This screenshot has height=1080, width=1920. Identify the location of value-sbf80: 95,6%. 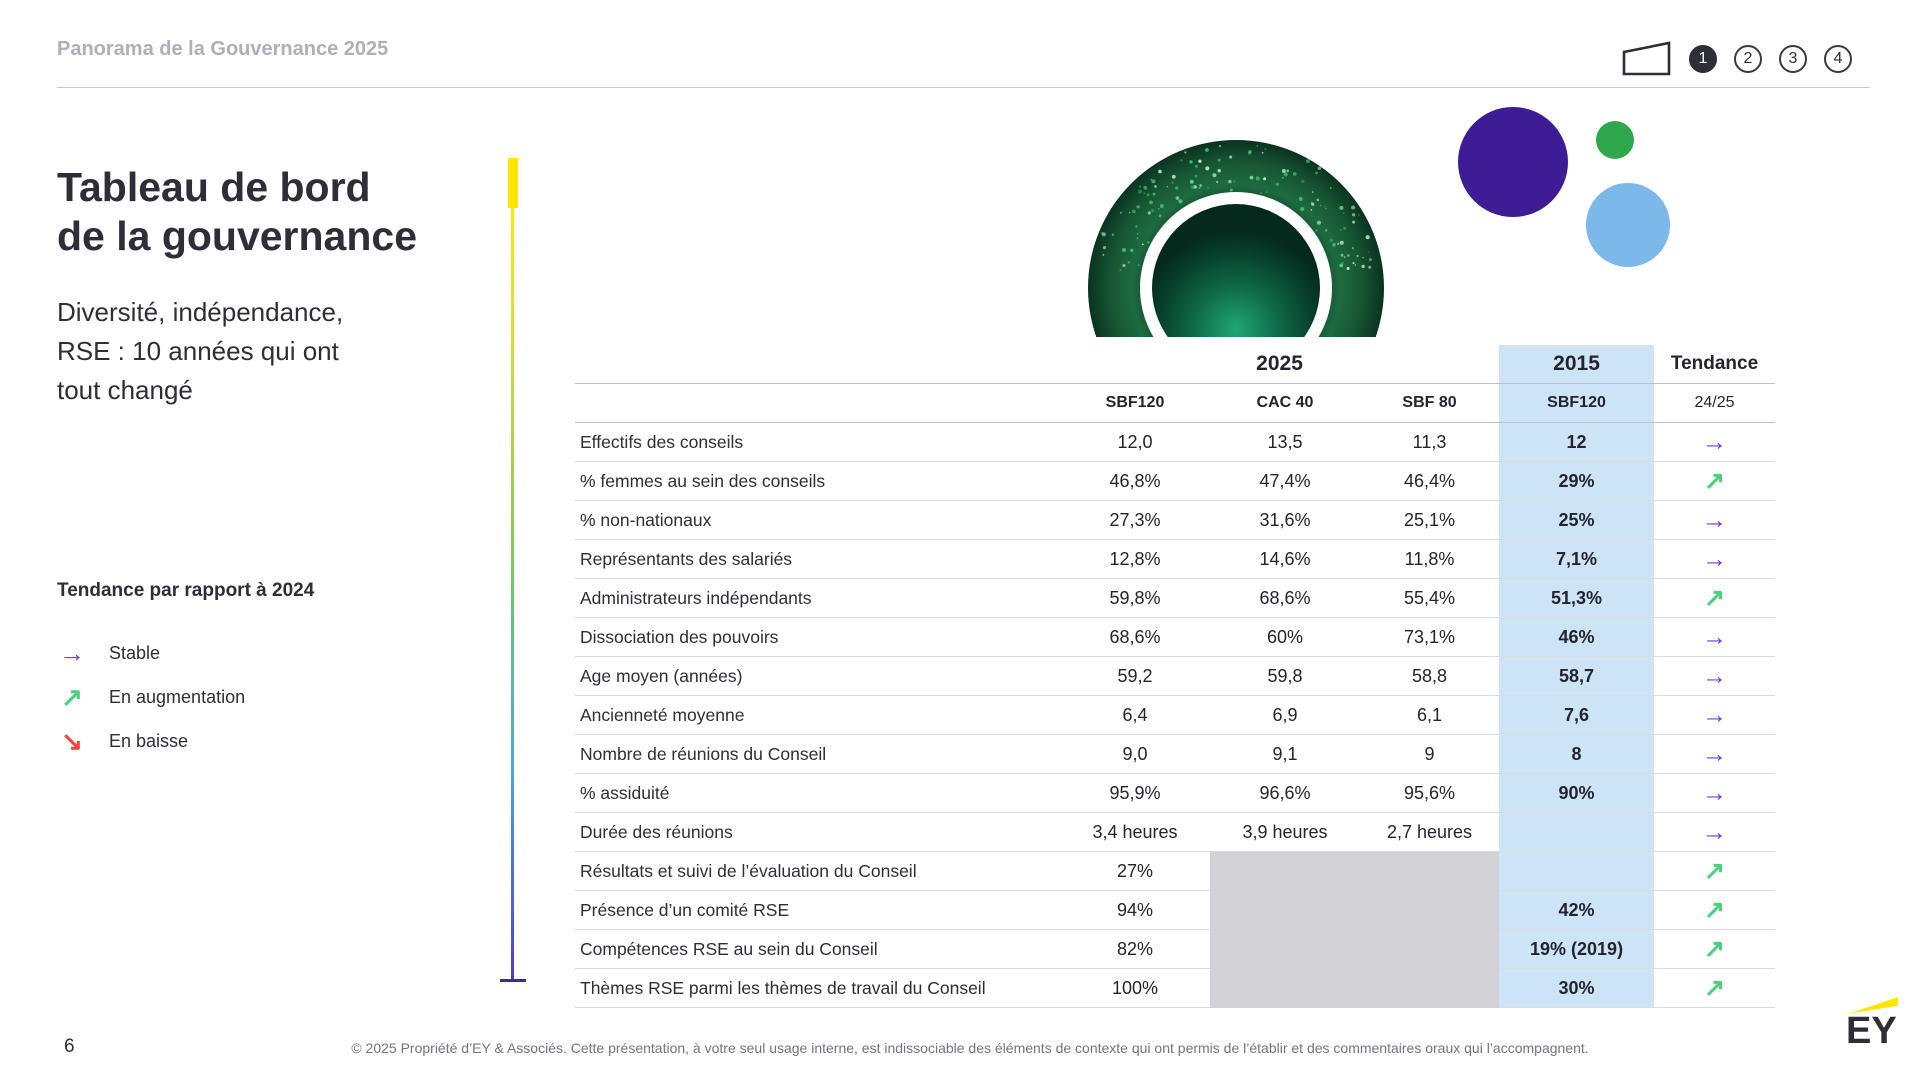
(1430, 793).